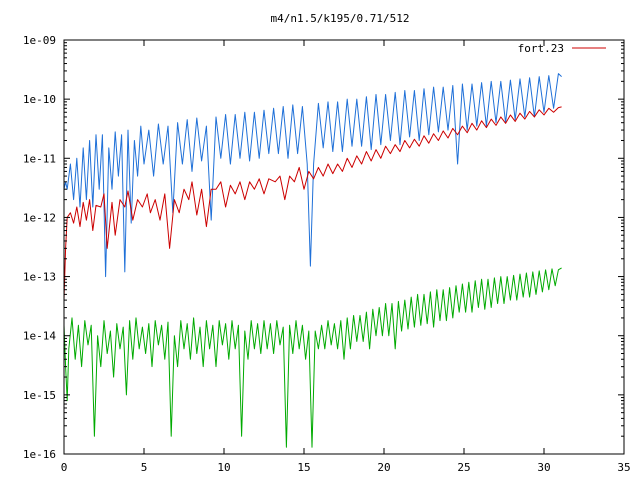 This screenshot has height=480, width=640. What do you see at coordinates (39, 99) in the screenshot?
I see `y-tick-label: 1e-10` at bounding box center [39, 99].